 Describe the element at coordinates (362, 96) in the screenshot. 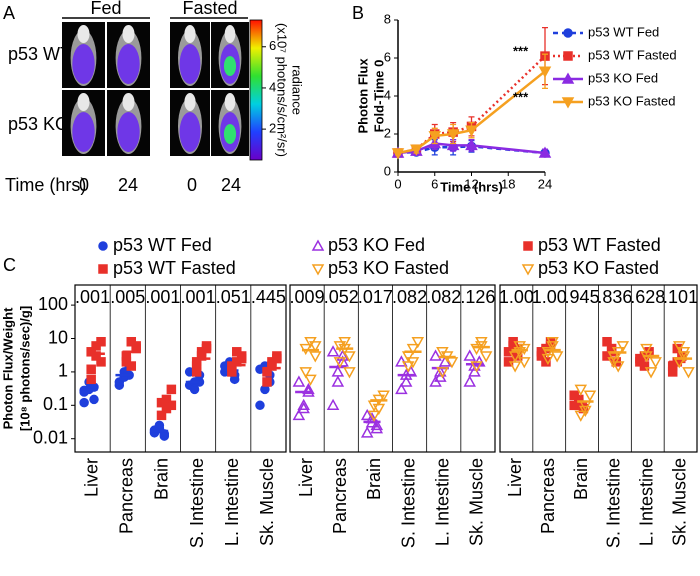

I see `axis-label: Photon Flux` at that location.